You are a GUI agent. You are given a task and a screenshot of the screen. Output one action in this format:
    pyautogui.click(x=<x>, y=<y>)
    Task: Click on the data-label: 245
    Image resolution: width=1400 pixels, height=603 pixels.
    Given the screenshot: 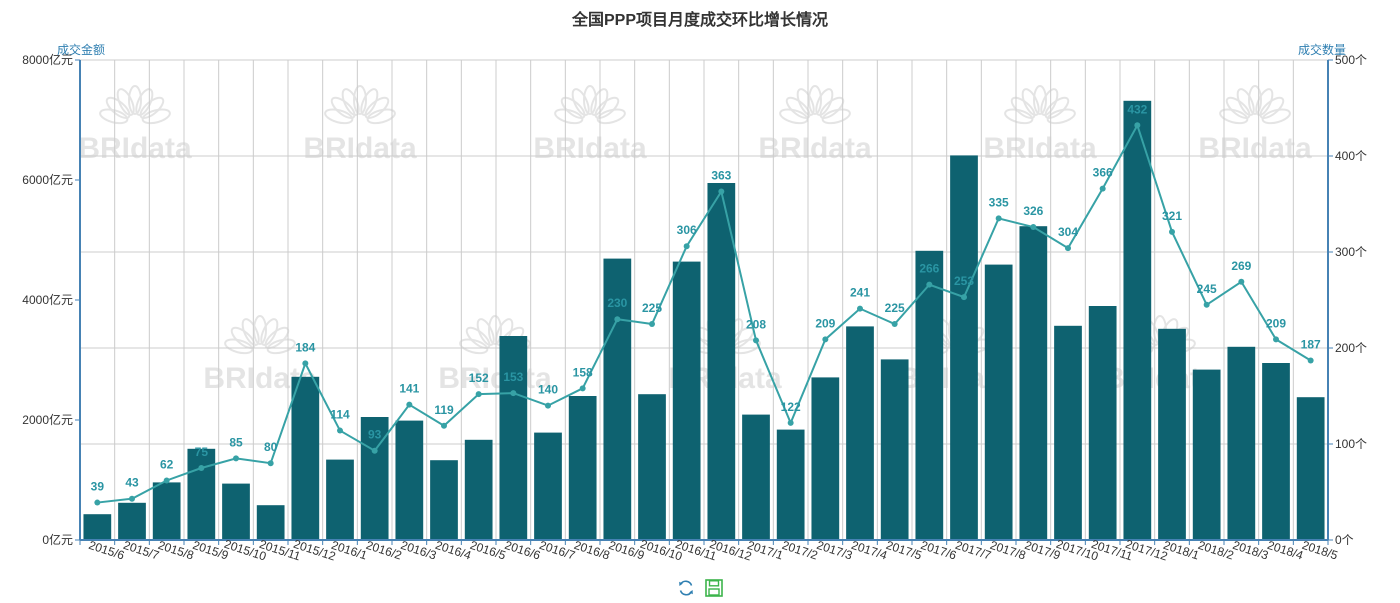 What is the action you would take?
    pyautogui.click(x=1207, y=289)
    